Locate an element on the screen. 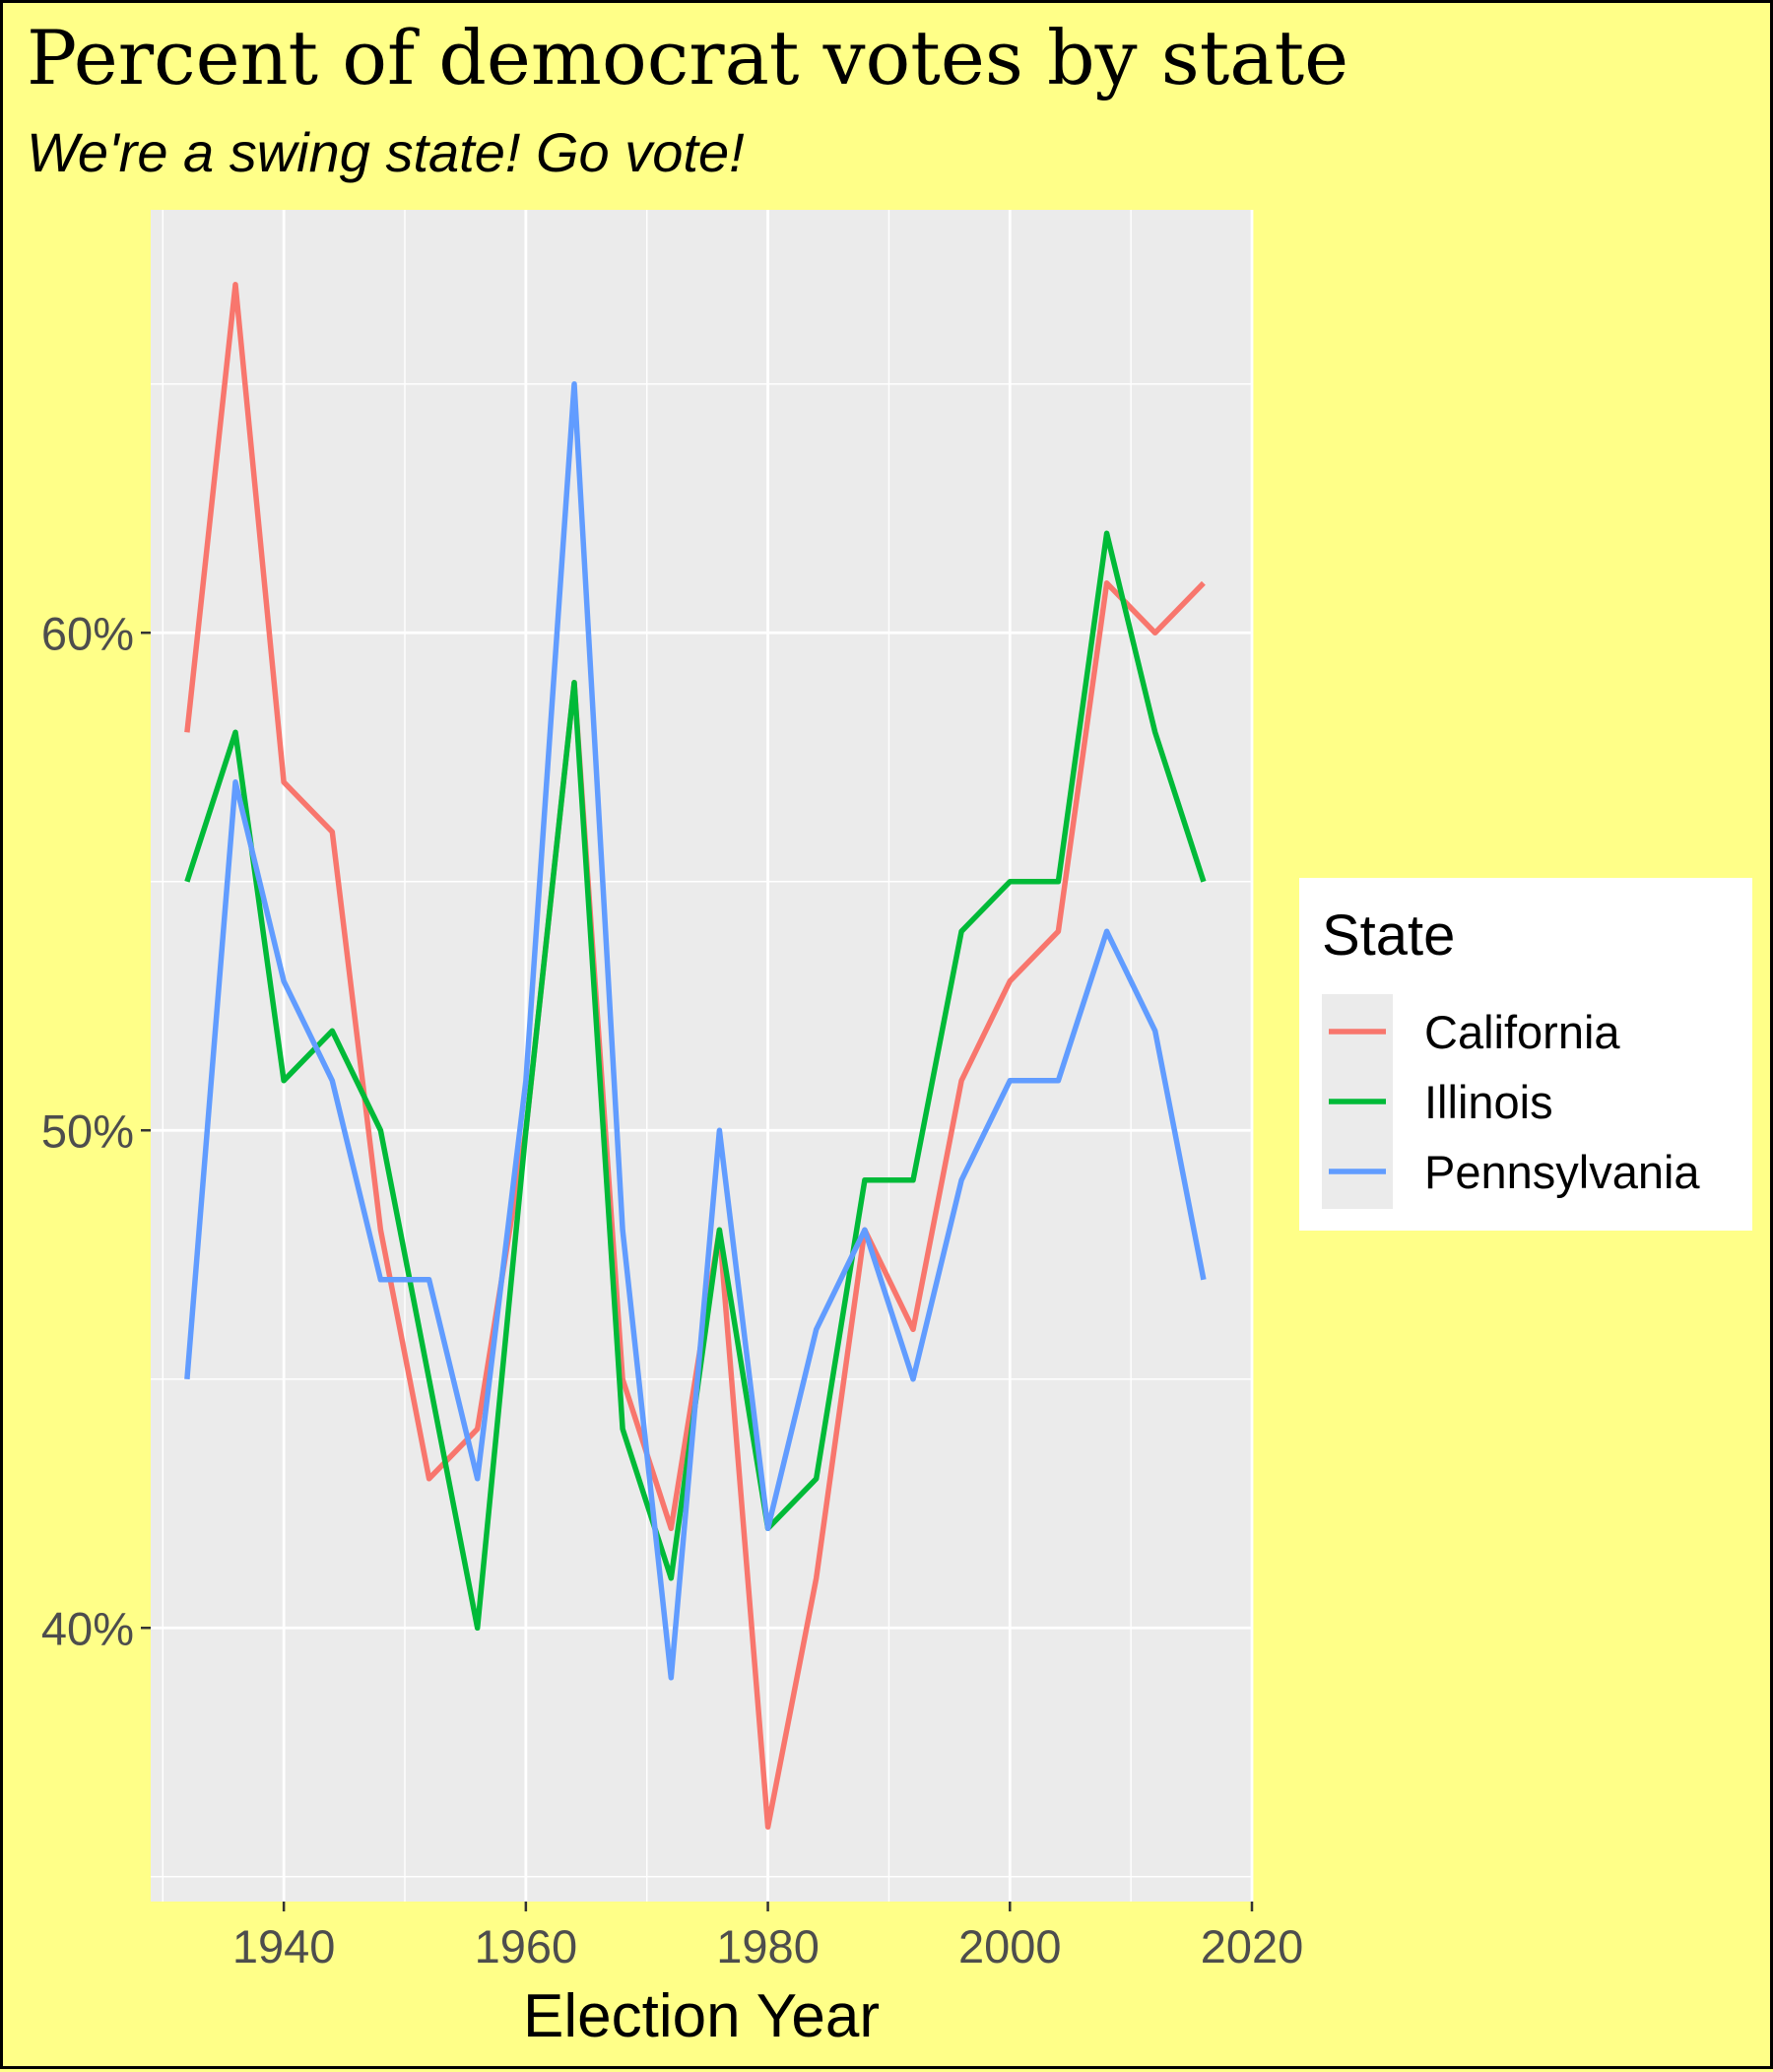 The image size is (1773, 2072). x-tick-label: 1980 is located at coordinates (768, 1946).